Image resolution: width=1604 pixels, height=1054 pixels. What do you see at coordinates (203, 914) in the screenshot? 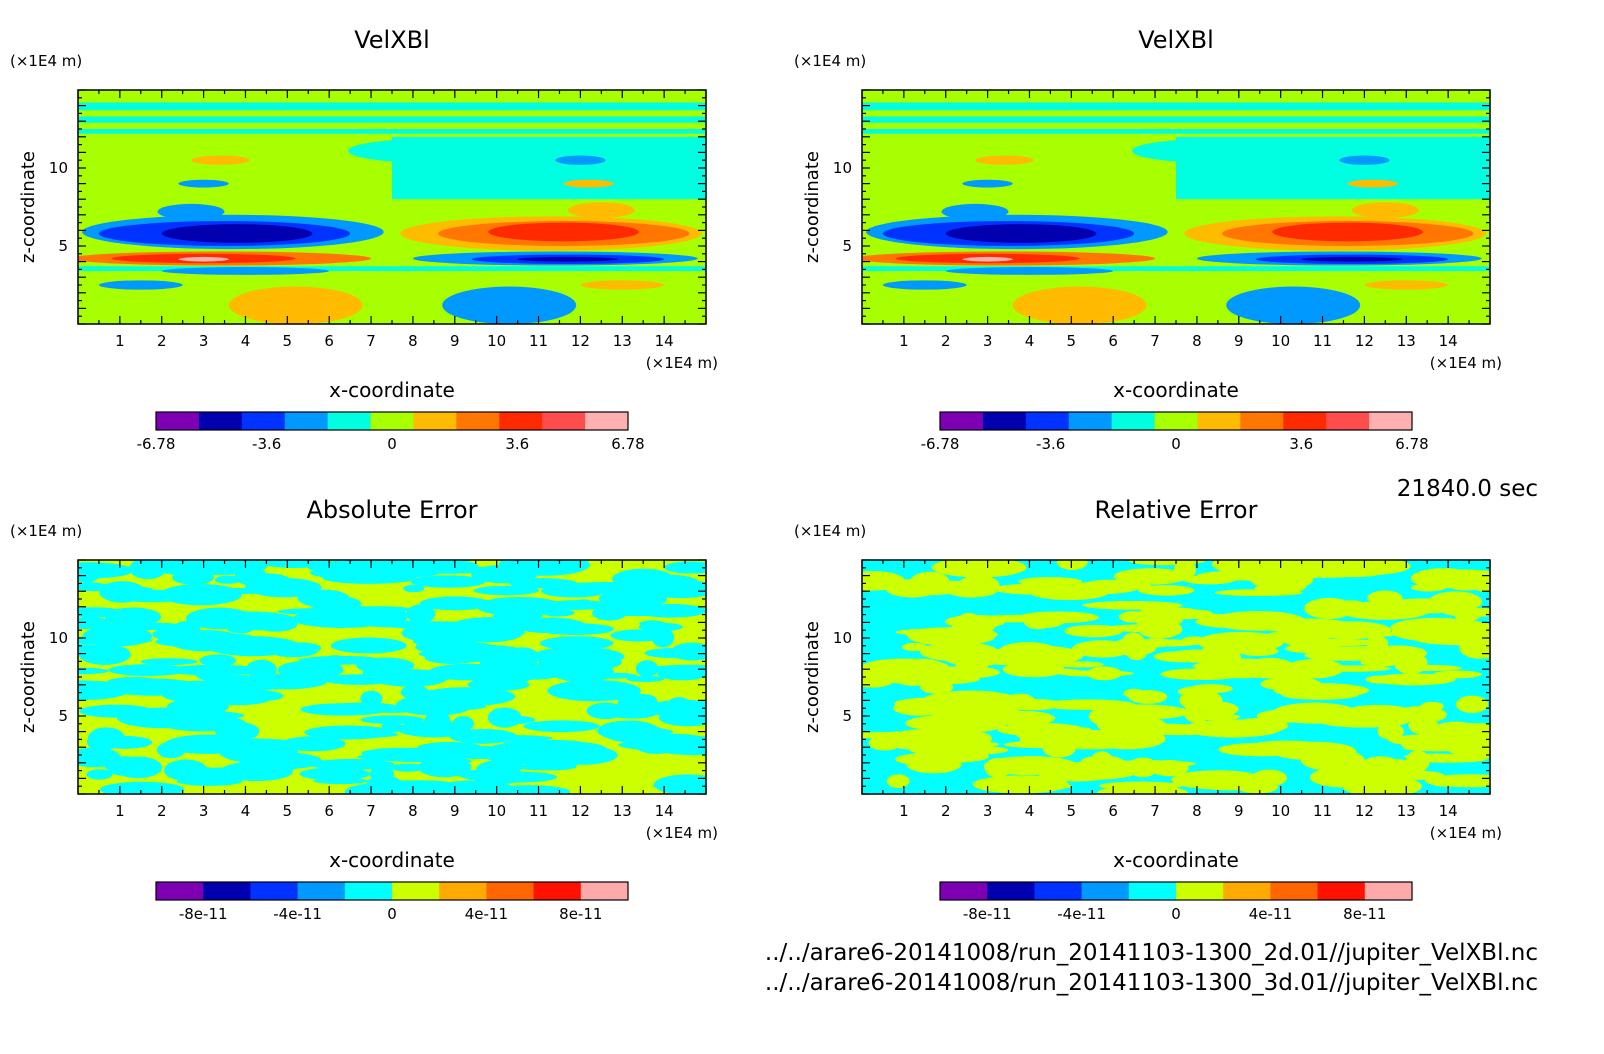
I see `colorbar-tick-label: -8e-11` at bounding box center [203, 914].